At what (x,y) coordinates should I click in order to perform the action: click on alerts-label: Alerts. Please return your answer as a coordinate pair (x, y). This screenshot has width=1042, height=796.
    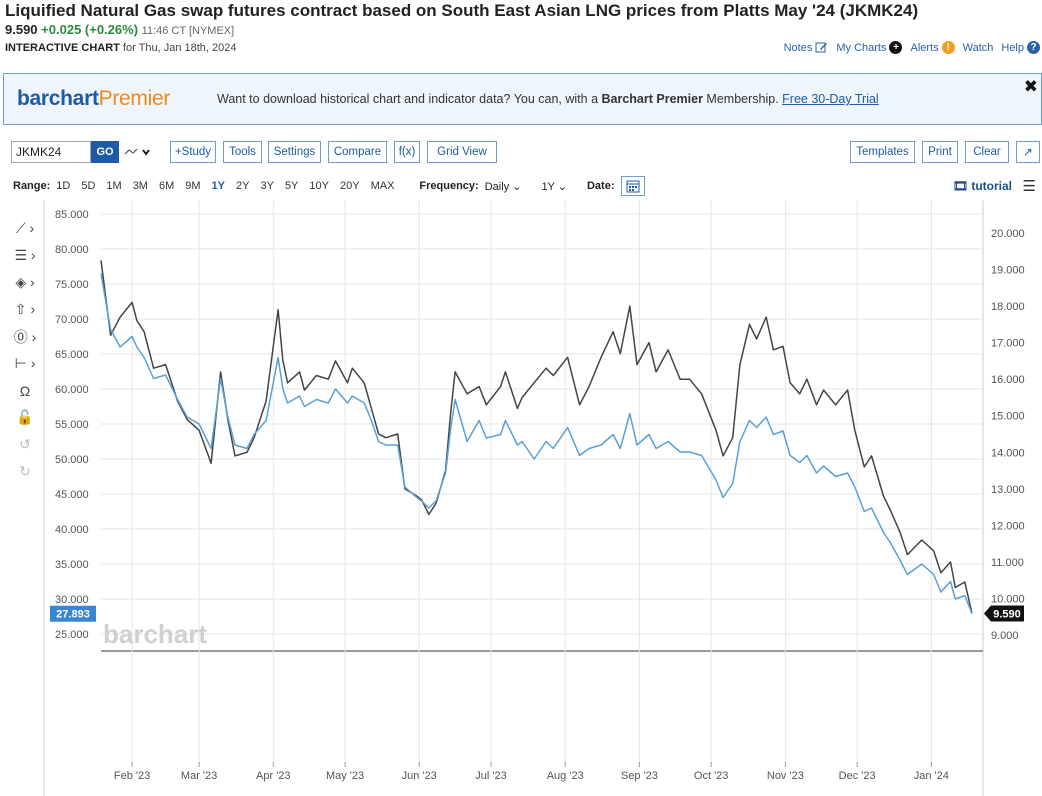
    Looking at the image, I should click on (924, 47).